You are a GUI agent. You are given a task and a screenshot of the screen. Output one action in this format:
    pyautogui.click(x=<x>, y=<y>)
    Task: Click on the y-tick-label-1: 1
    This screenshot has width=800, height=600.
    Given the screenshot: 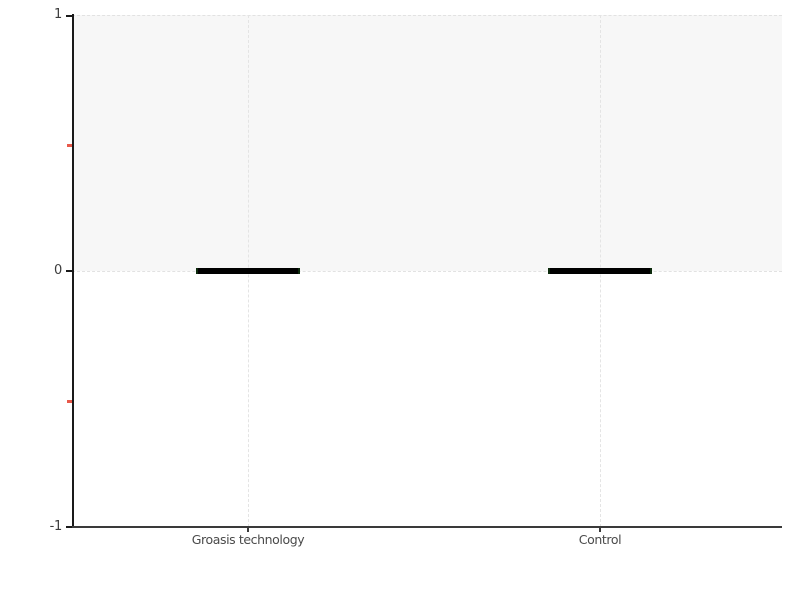 What is the action you would take?
    pyautogui.click(x=58, y=14)
    